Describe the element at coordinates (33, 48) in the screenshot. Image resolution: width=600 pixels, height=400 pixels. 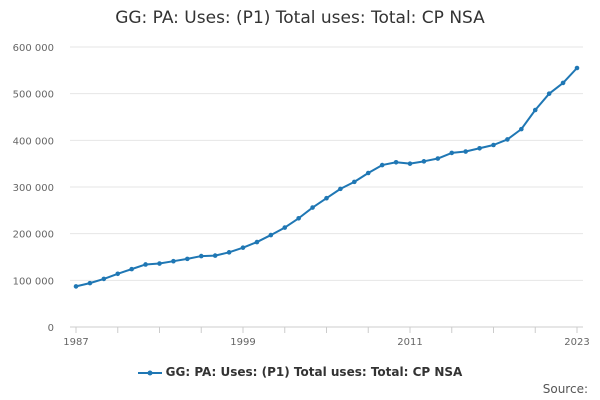
I see `y-tick-label: 600 000` at that location.